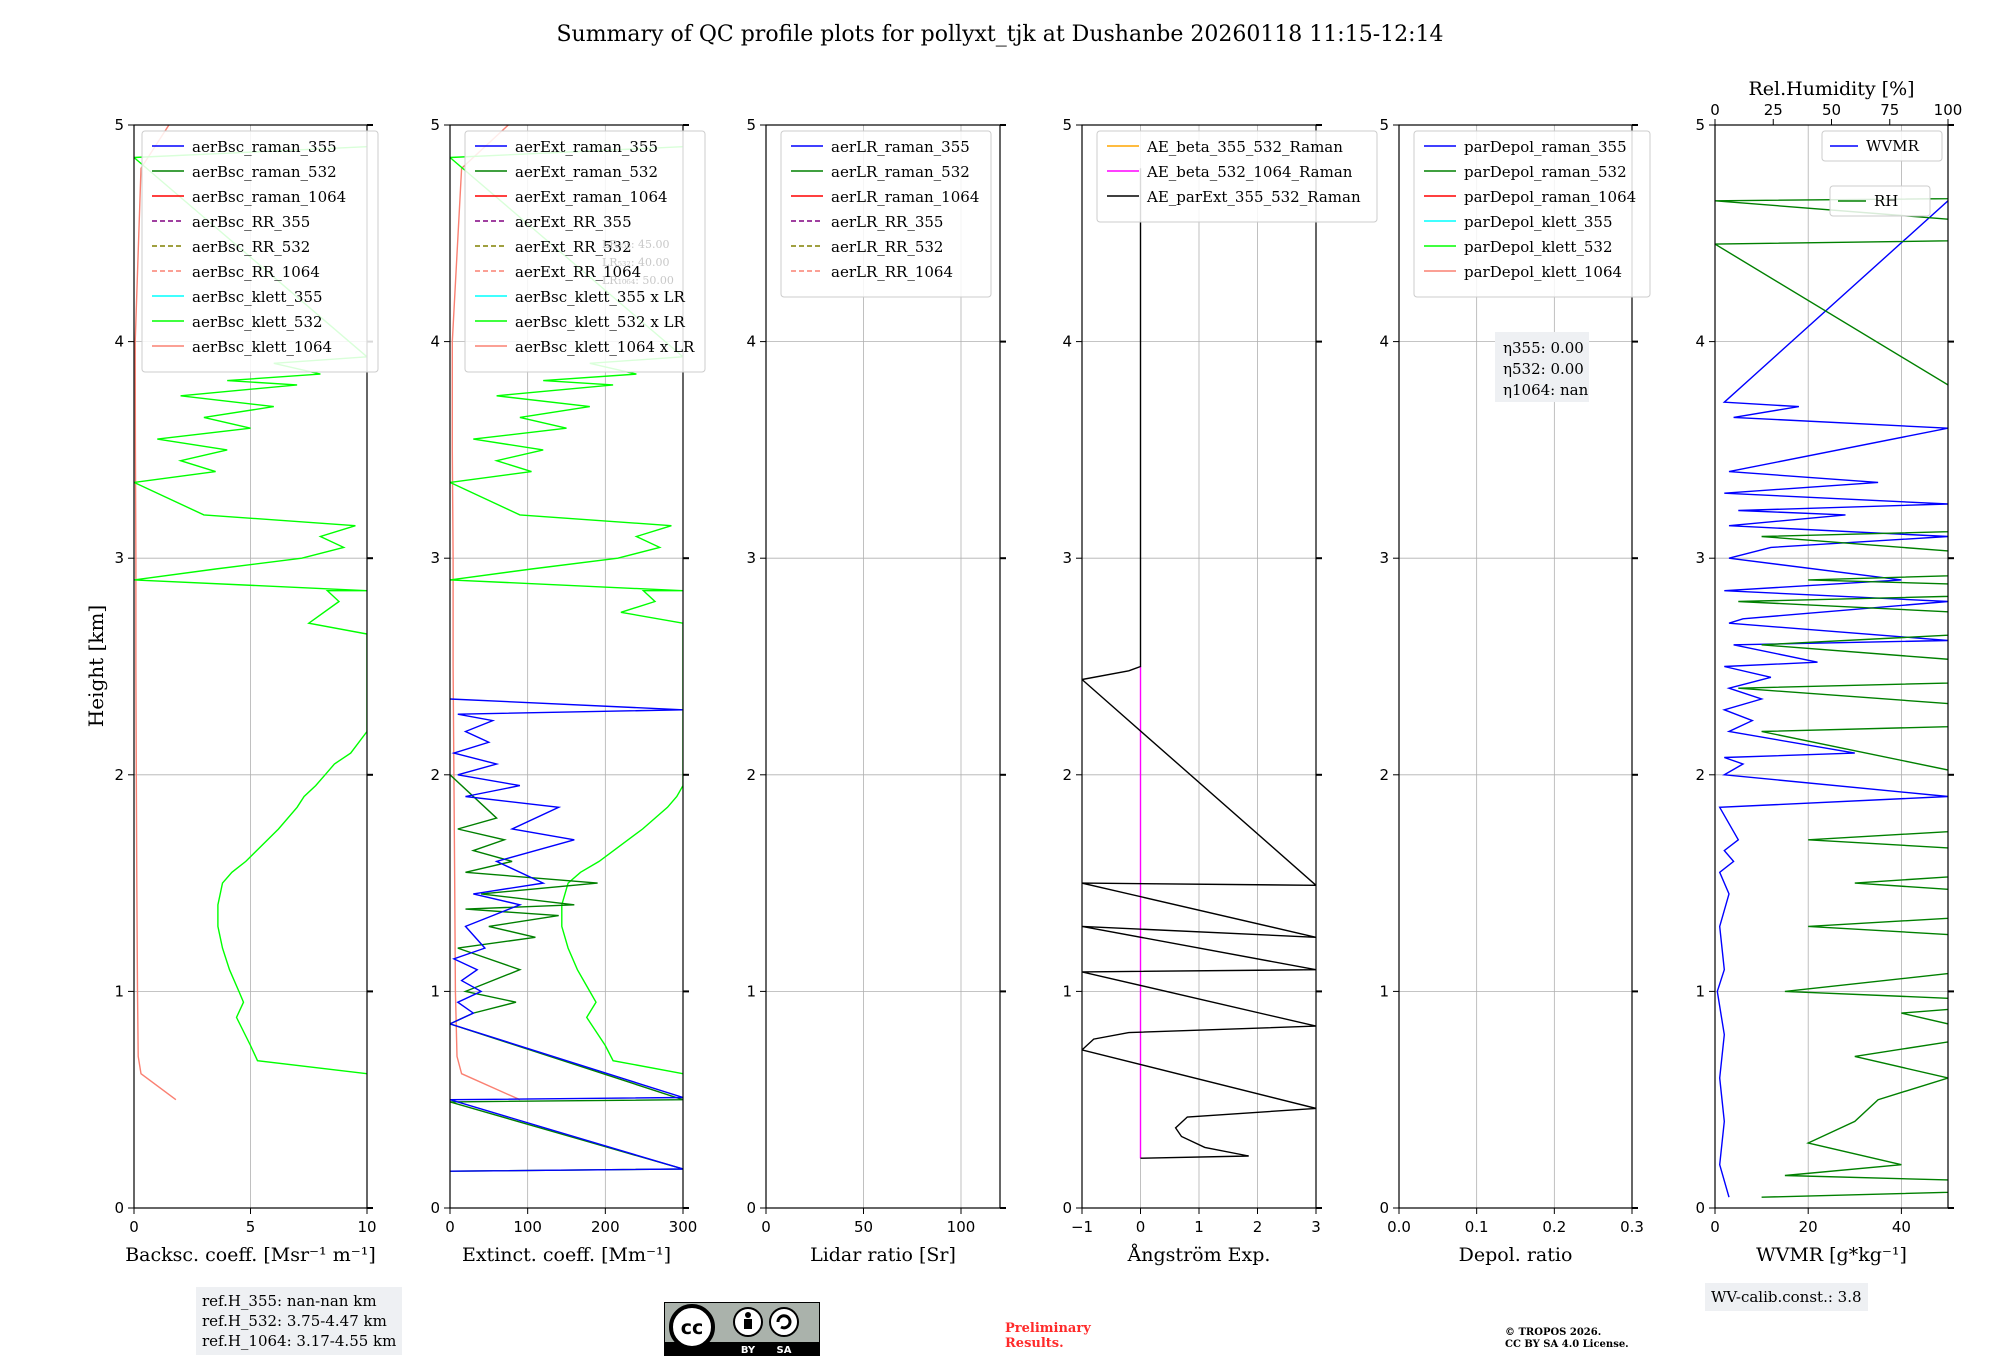 The width and height of the screenshot is (2000, 1360). I want to click on y-tick-label: 1, so click(751, 991).